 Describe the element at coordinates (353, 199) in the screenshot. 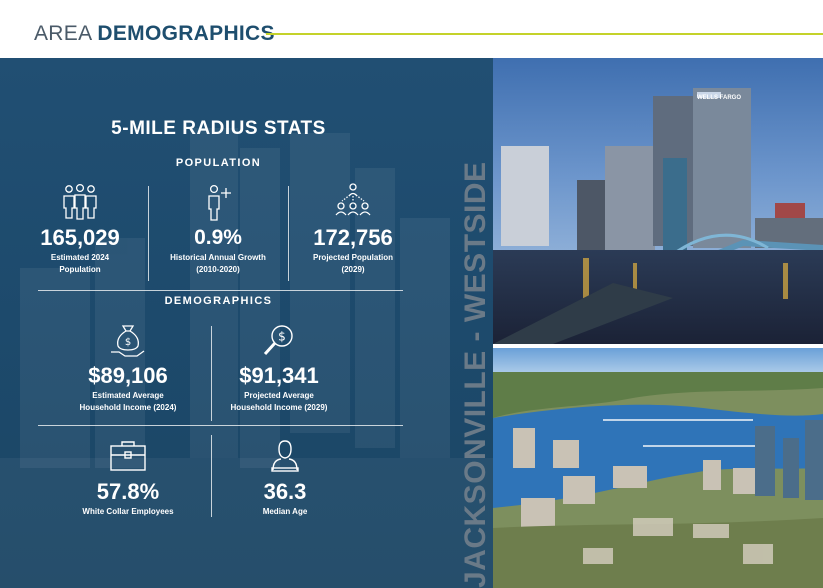

I see `network-people-icon` at that location.